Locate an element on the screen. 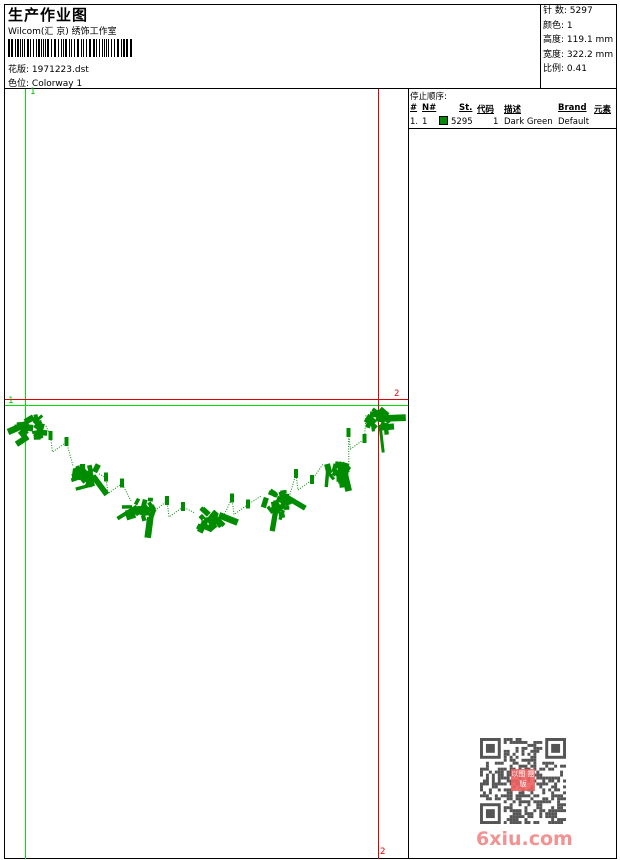 The height and width of the screenshot is (860, 620). qr-code is located at coordinates (523, 781).